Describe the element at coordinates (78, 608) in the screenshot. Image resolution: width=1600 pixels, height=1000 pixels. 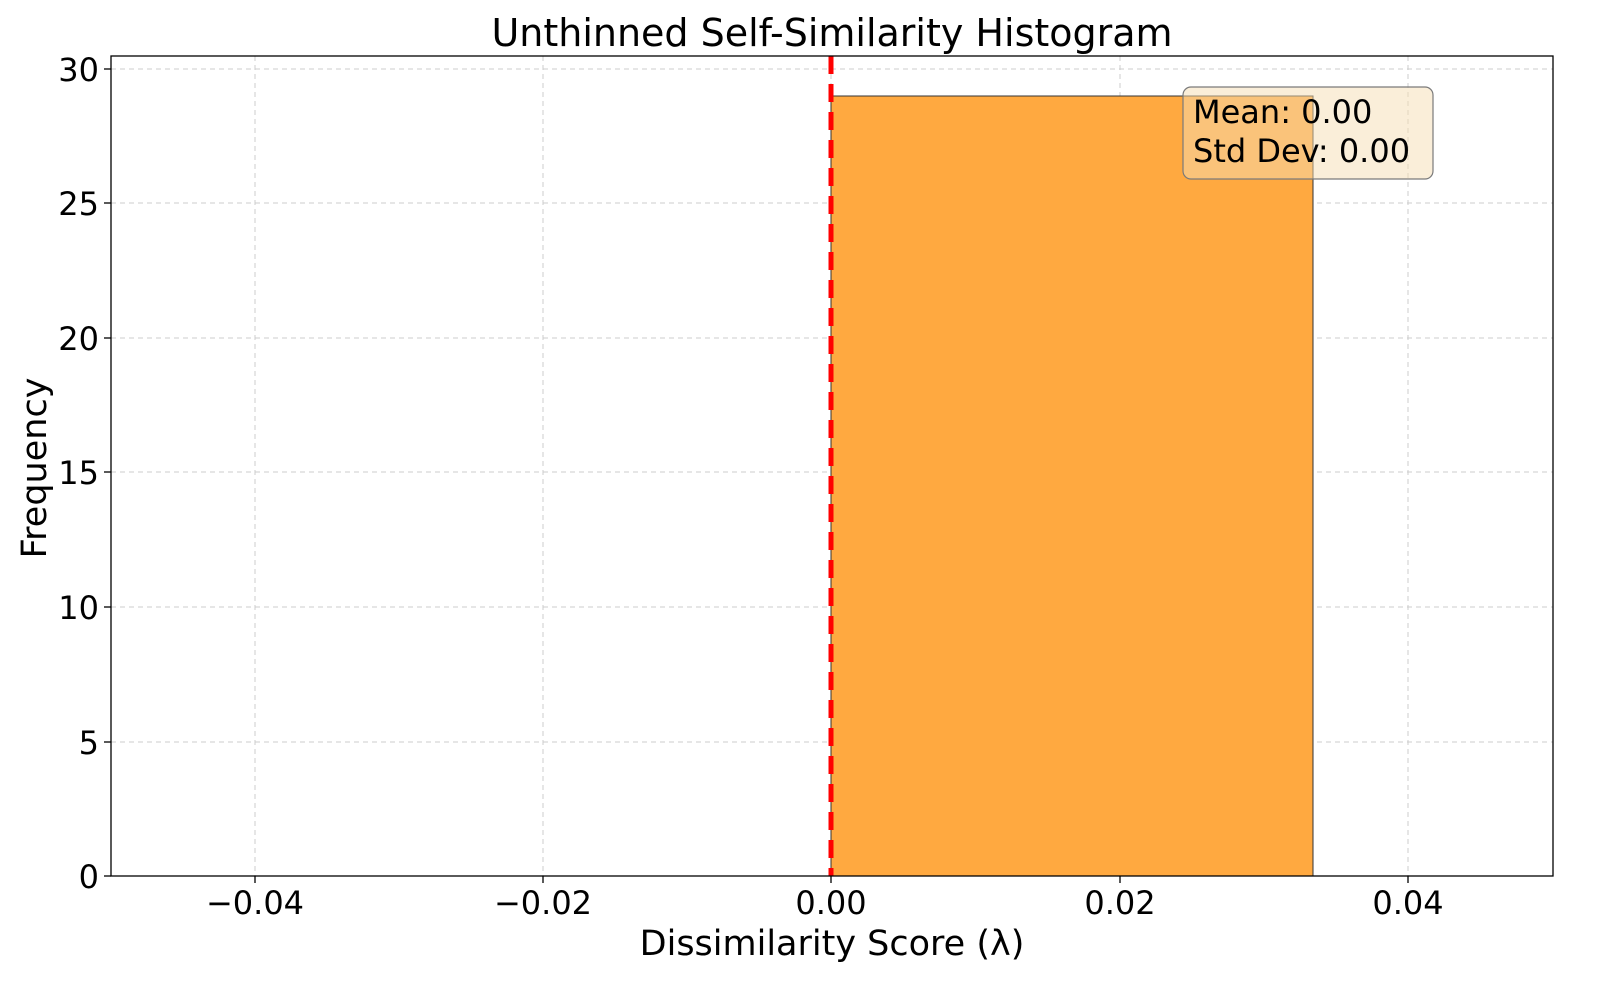
I see `y-tick-label: 10` at that location.